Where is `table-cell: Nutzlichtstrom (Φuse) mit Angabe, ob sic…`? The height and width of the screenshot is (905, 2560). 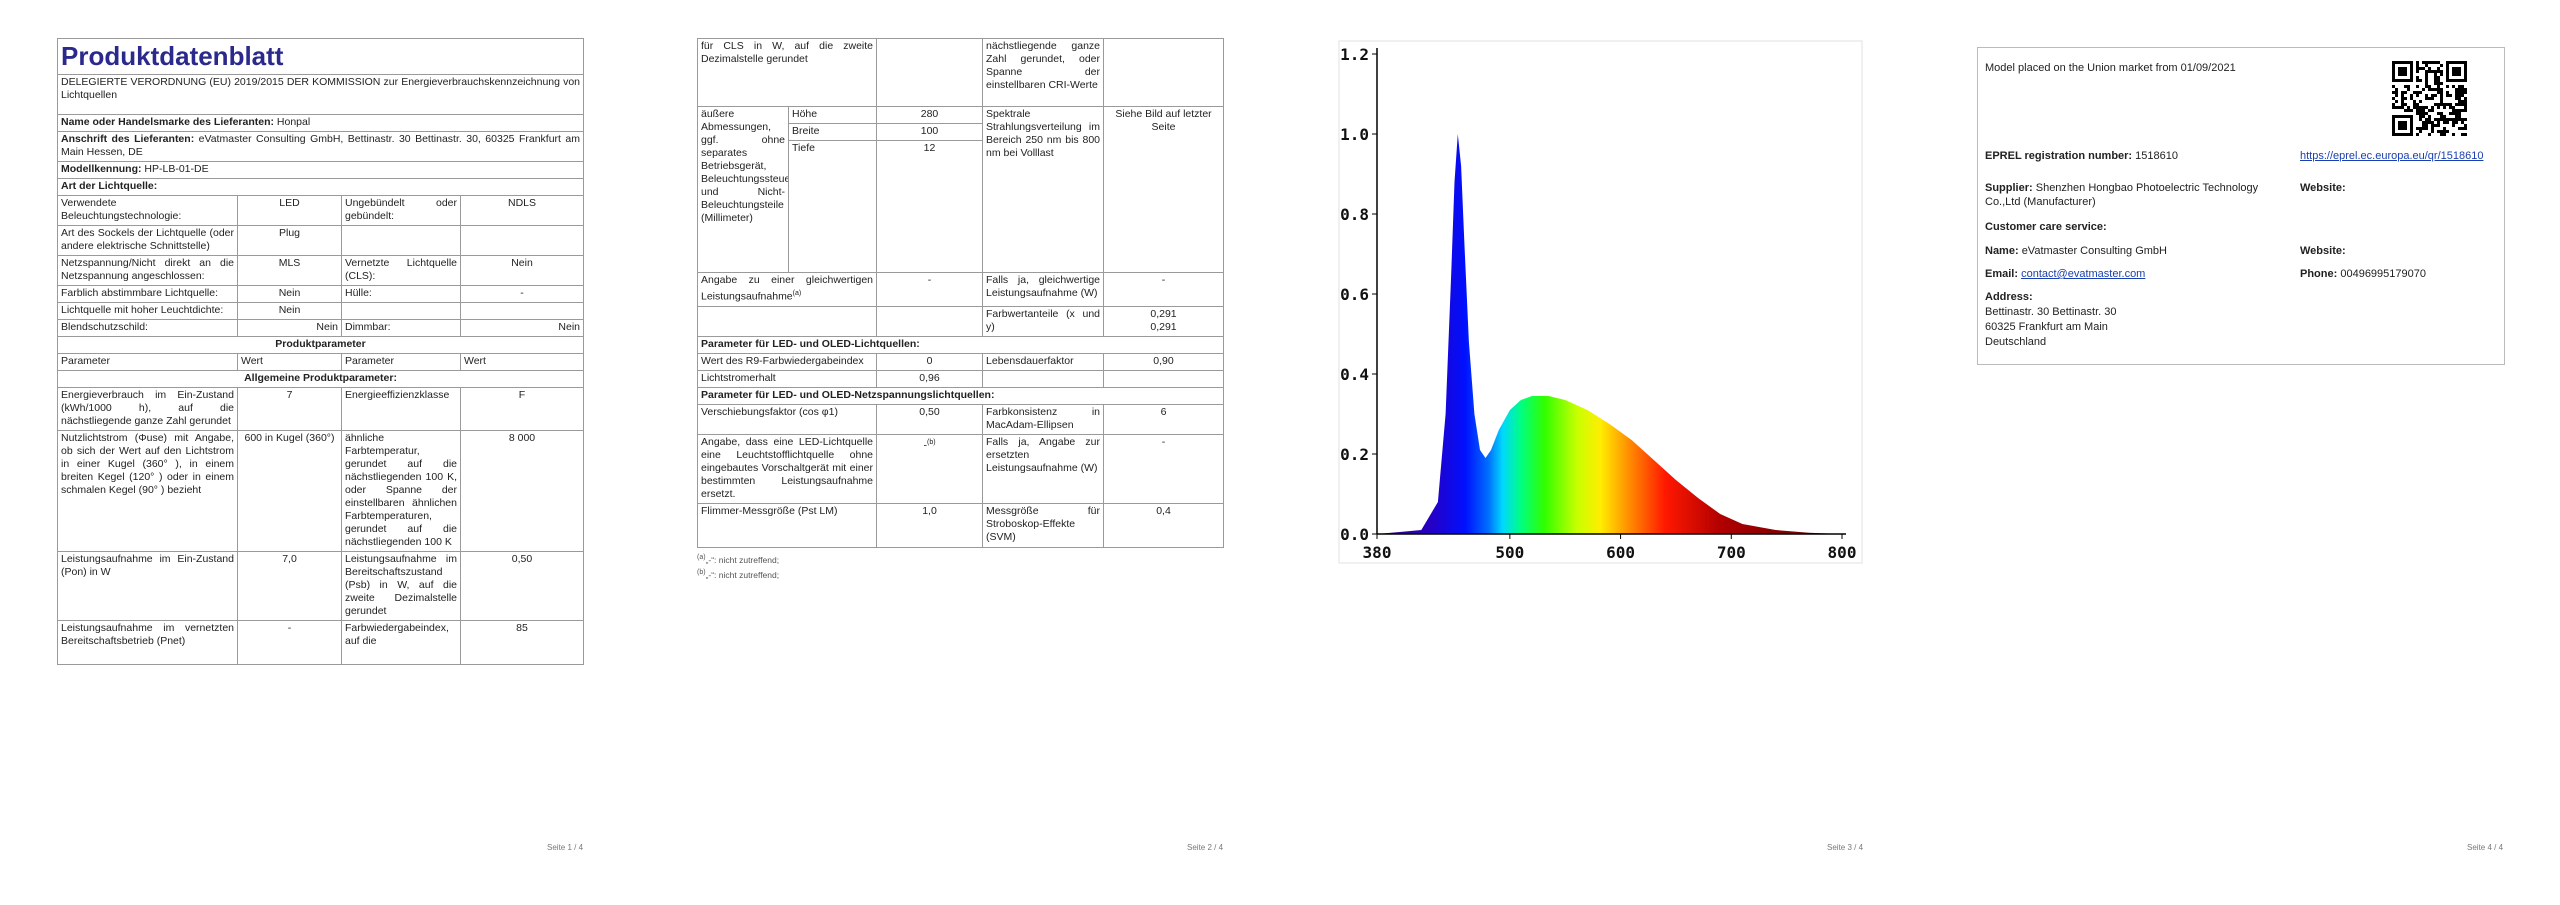 table-cell: Nutzlichtstrom (Φuse) mit Angabe, ob sic… is located at coordinates (147, 491).